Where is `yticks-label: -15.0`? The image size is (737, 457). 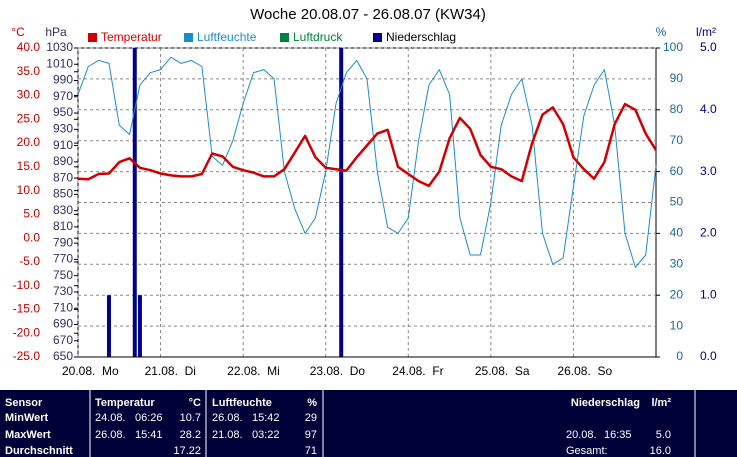
yticks-label: -15.0 is located at coordinates (27, 309).